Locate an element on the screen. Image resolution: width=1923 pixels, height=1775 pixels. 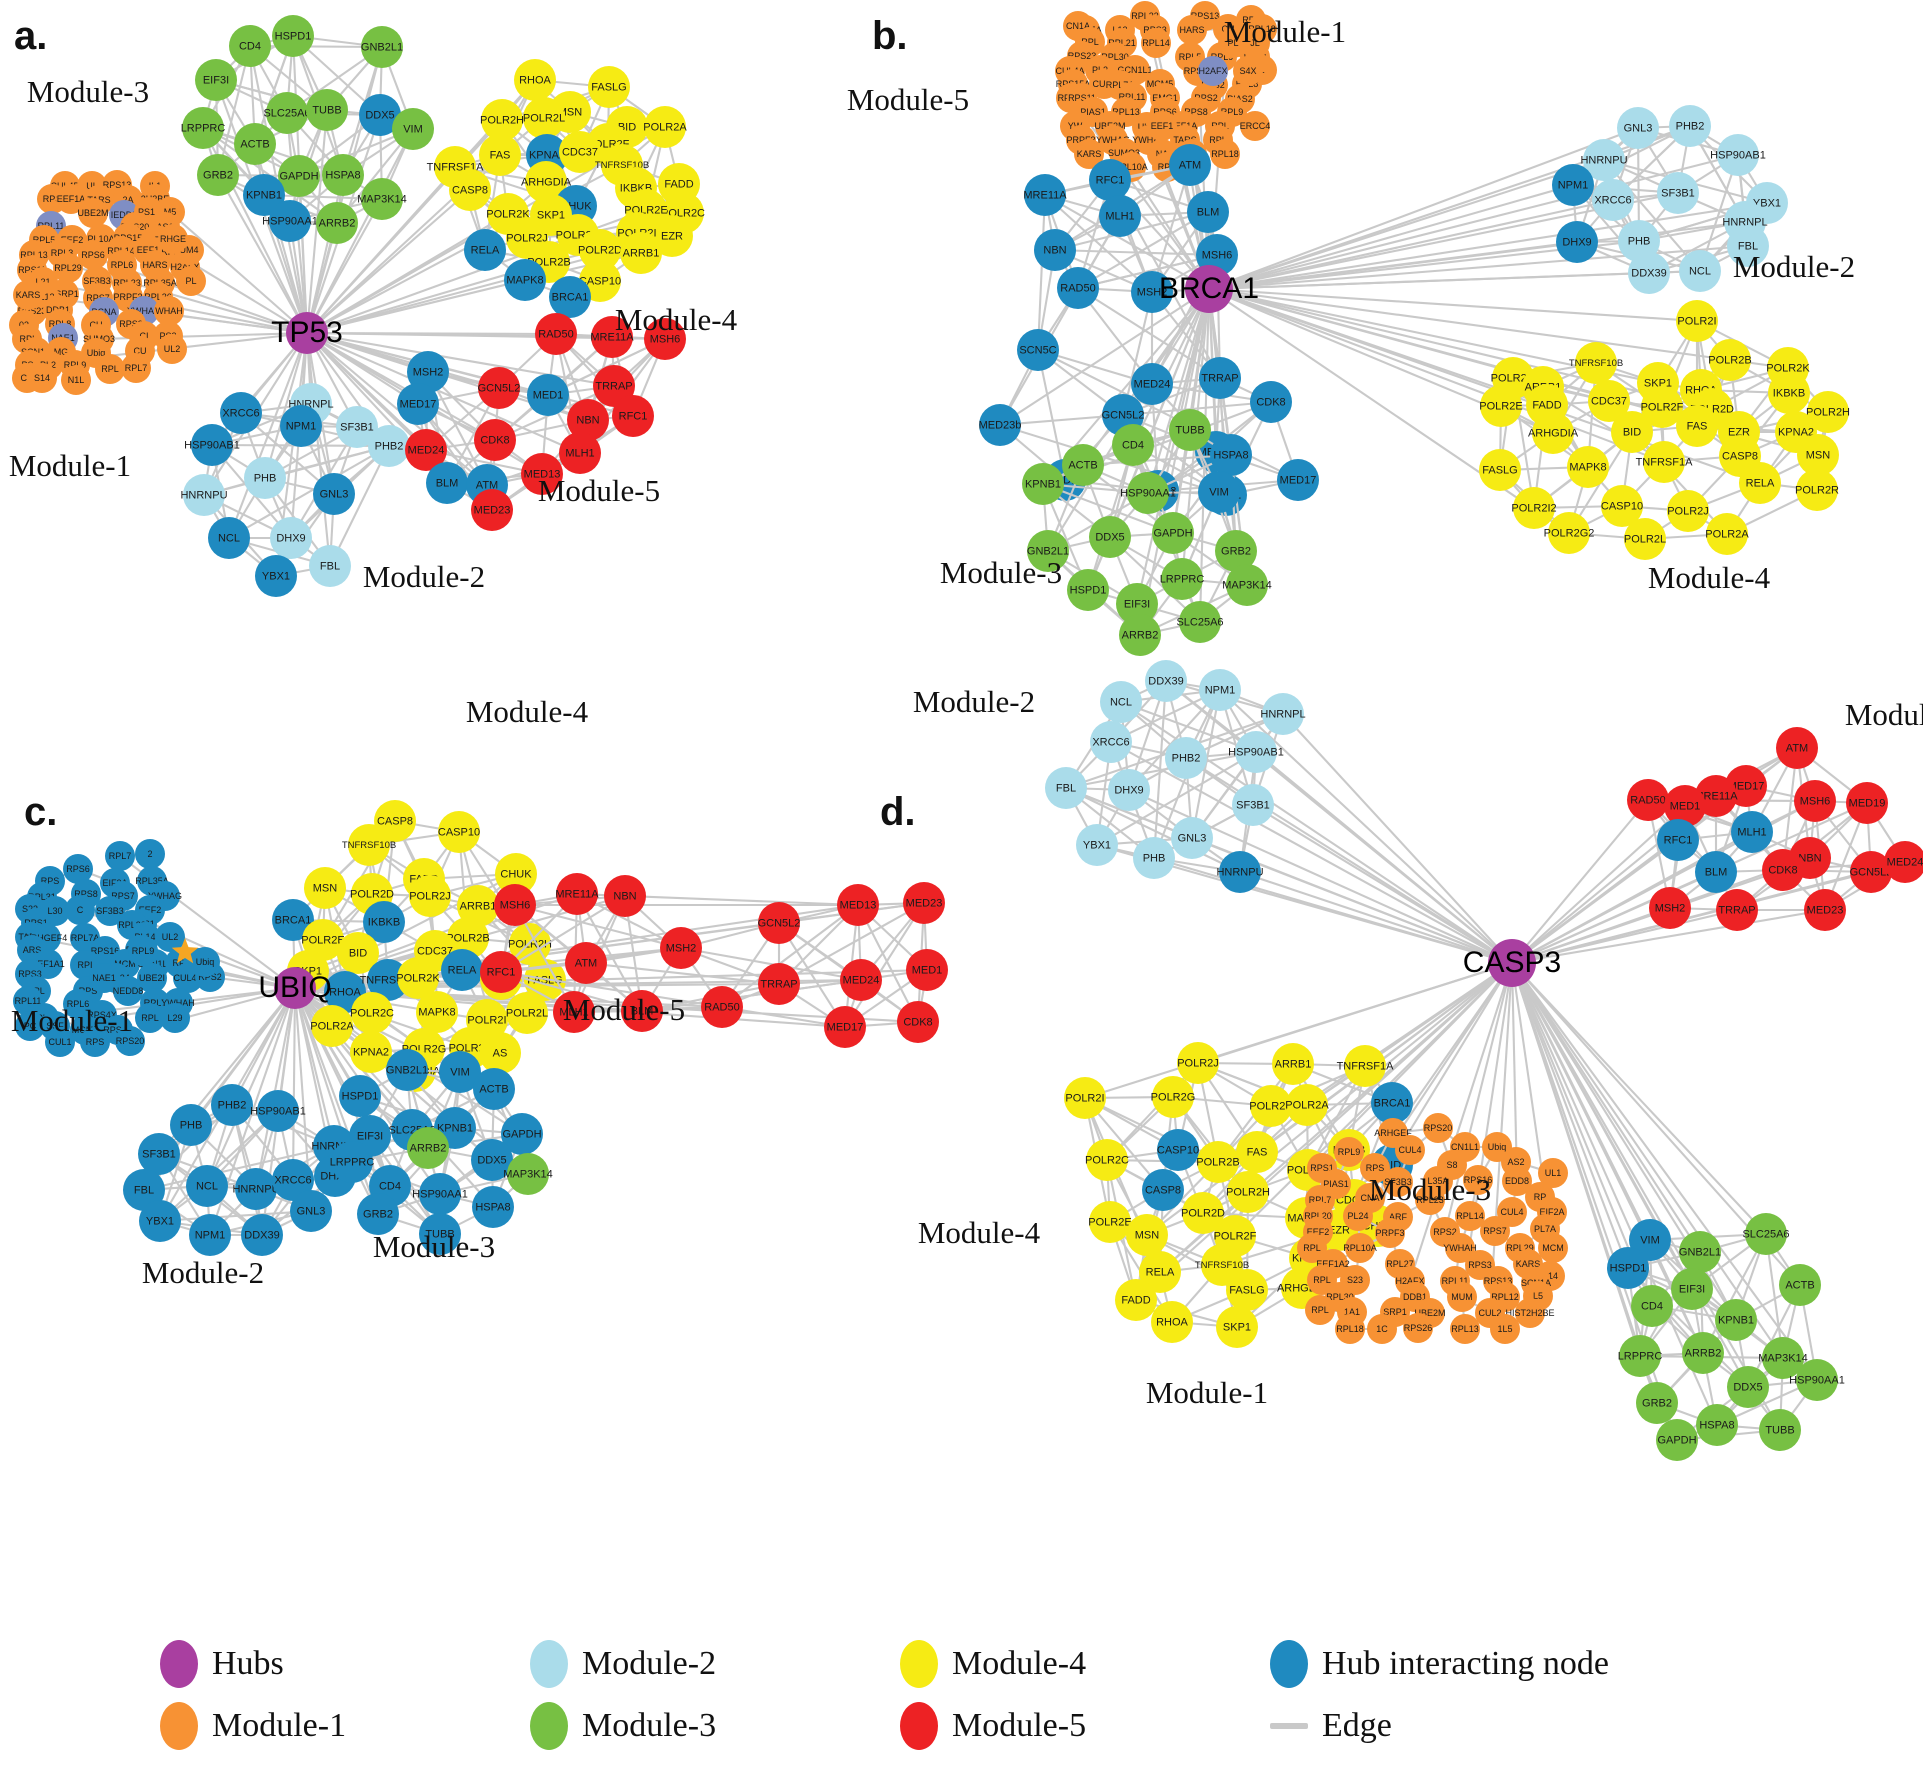
network-node: IKBKB is located at coordinates (1789, 393).